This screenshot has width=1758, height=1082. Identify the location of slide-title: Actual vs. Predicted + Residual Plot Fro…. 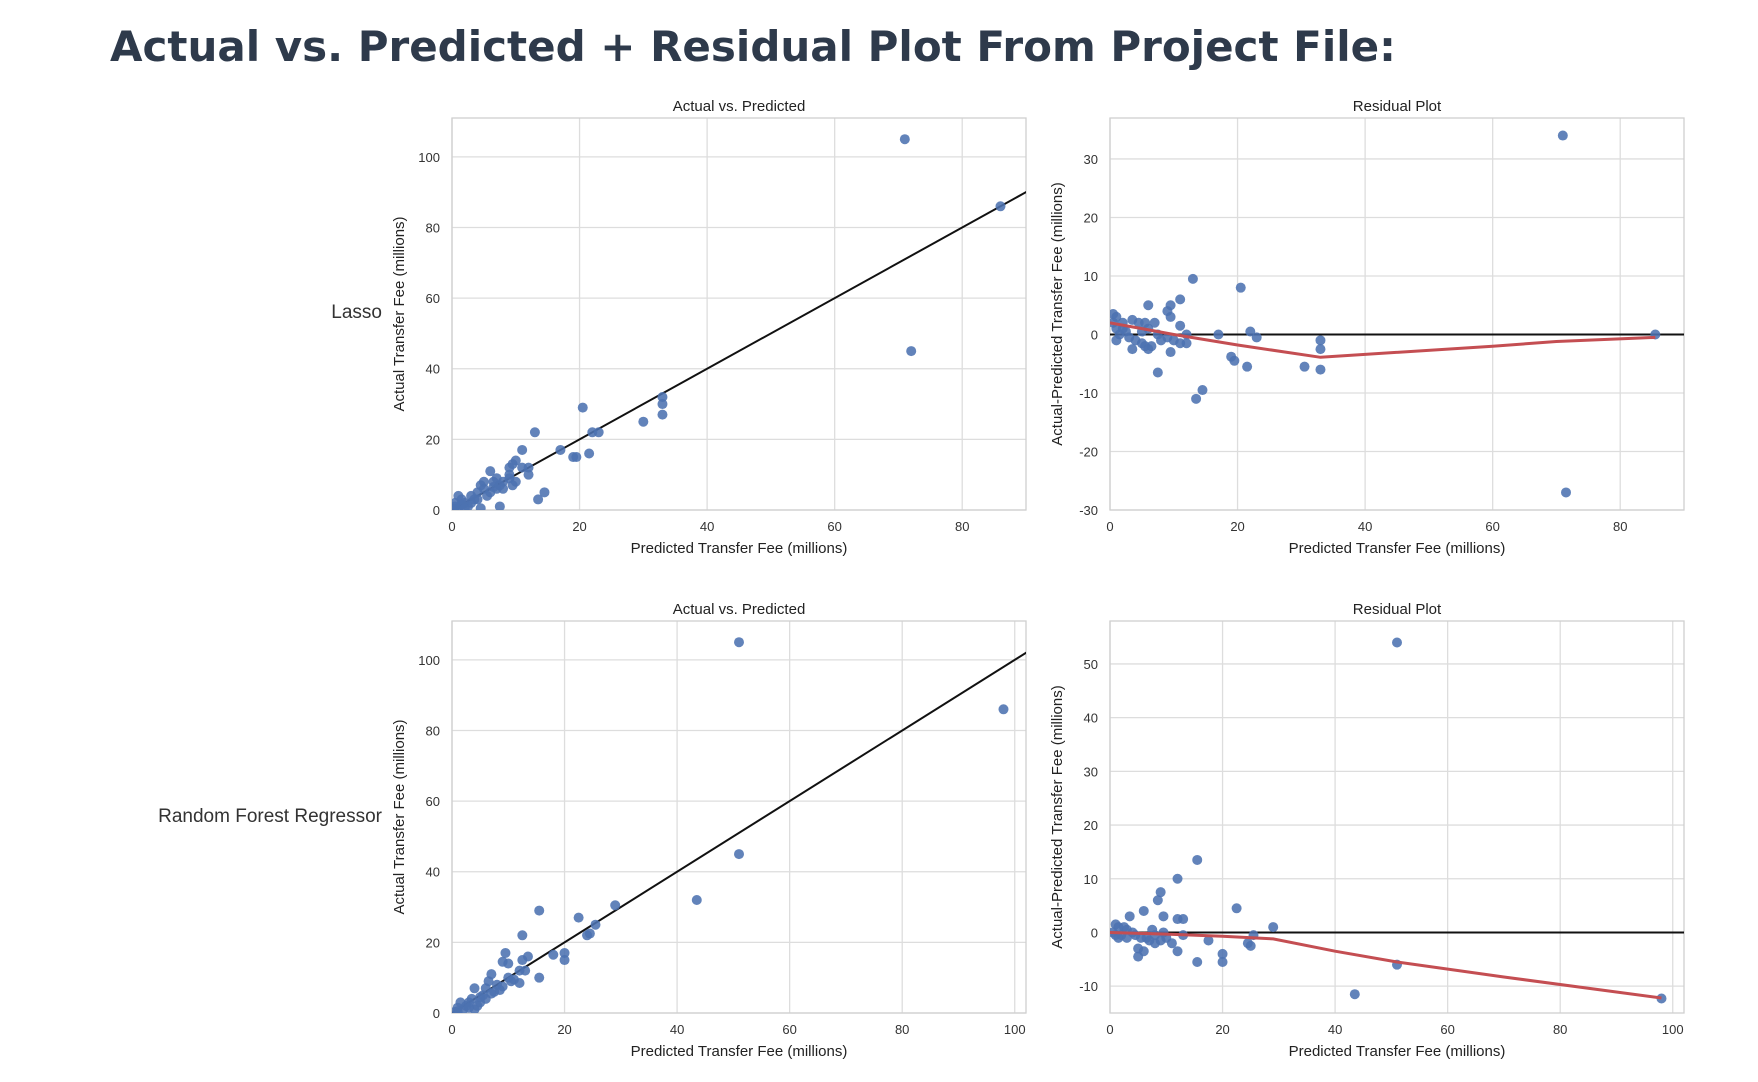
(753, 46).